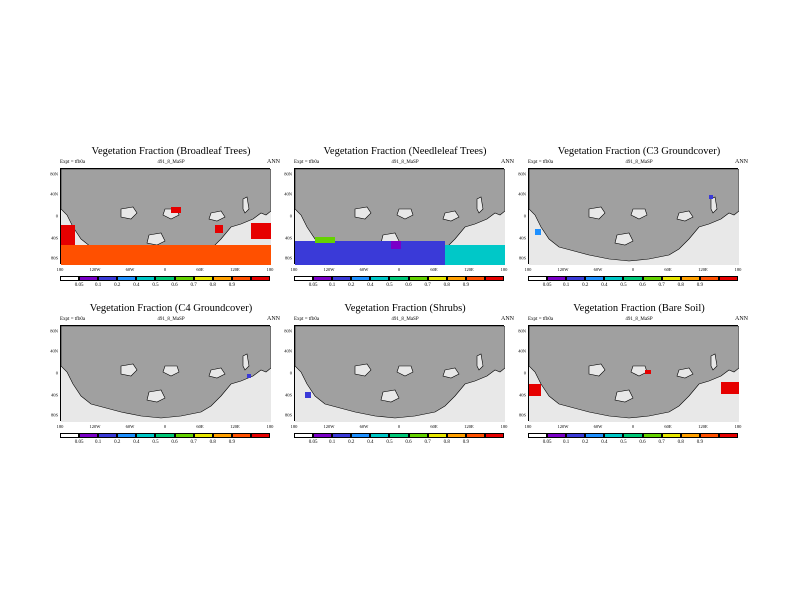 This screenshot has height=600, width=800. What do you see at coordinates (639, 308) in the screenshot?
I see `panel-title: Vegetation Fraction (Bare Soil)` at bounding box center [639, 308].